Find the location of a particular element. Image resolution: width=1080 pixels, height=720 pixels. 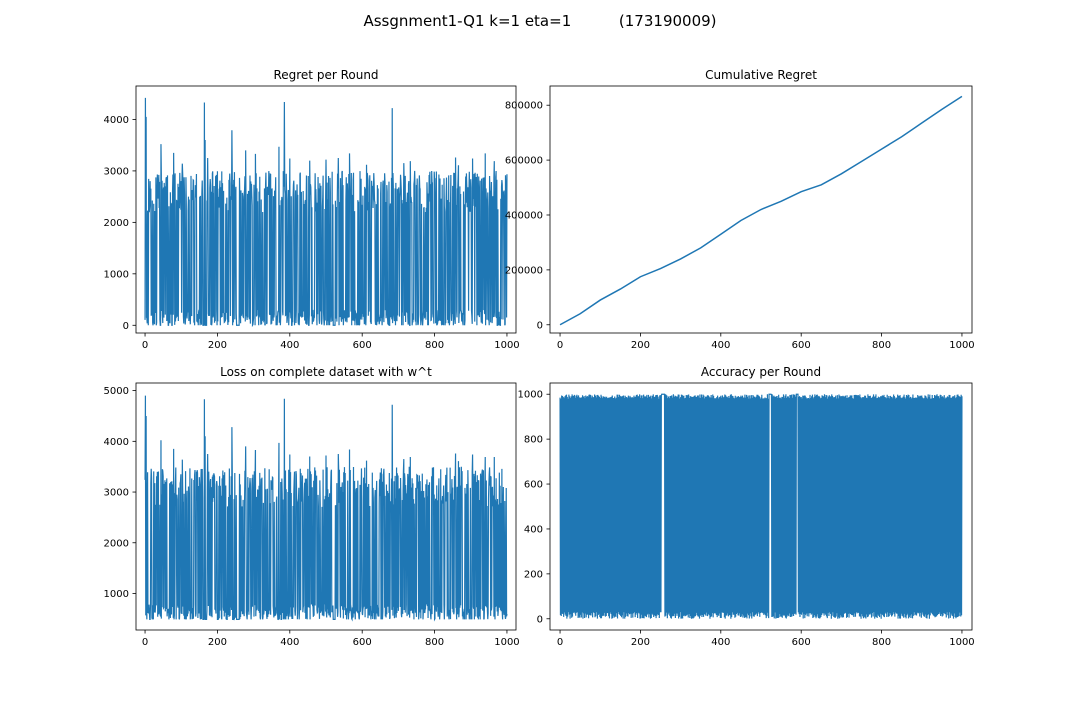

y-tick-label: 800000 is located at coordinates (524, 106).